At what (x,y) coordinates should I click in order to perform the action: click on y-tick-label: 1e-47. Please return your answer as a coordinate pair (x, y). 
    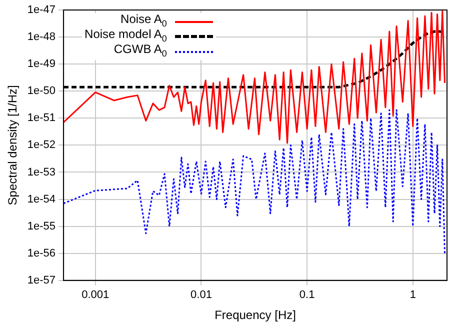
    Looking at the image, I should click on (41, 10).